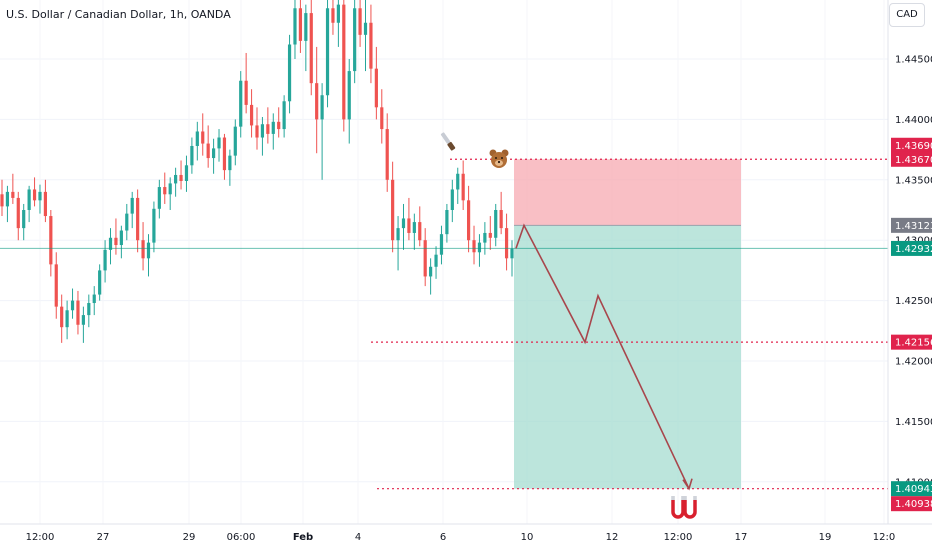 This screenshot has width=932, height=550. What do you see at coordinates (911, 225) in the screenshot?
I see `entry-price-tag-background` at bounding box center [911, 225].